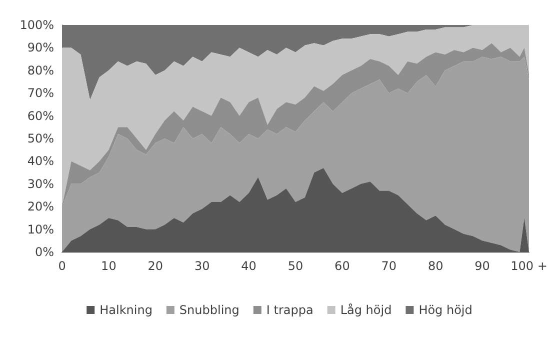 The width and height of the screenshot is (559, 337). Describe the element at coordinates (40, 115) in the screenshot. I see `y-tick-label: 60%` at that location.